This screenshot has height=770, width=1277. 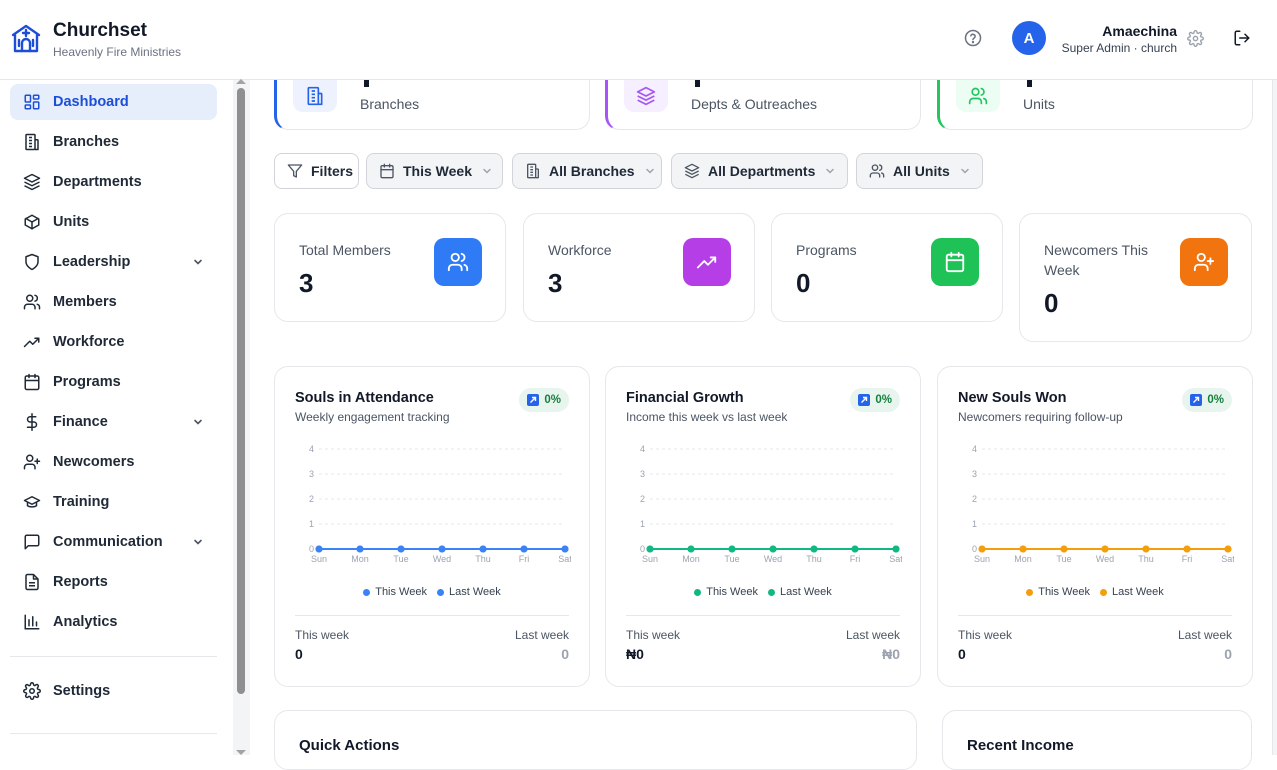 I want to click on sidebar-item-settings: Settings, so click(x=113, y=691).